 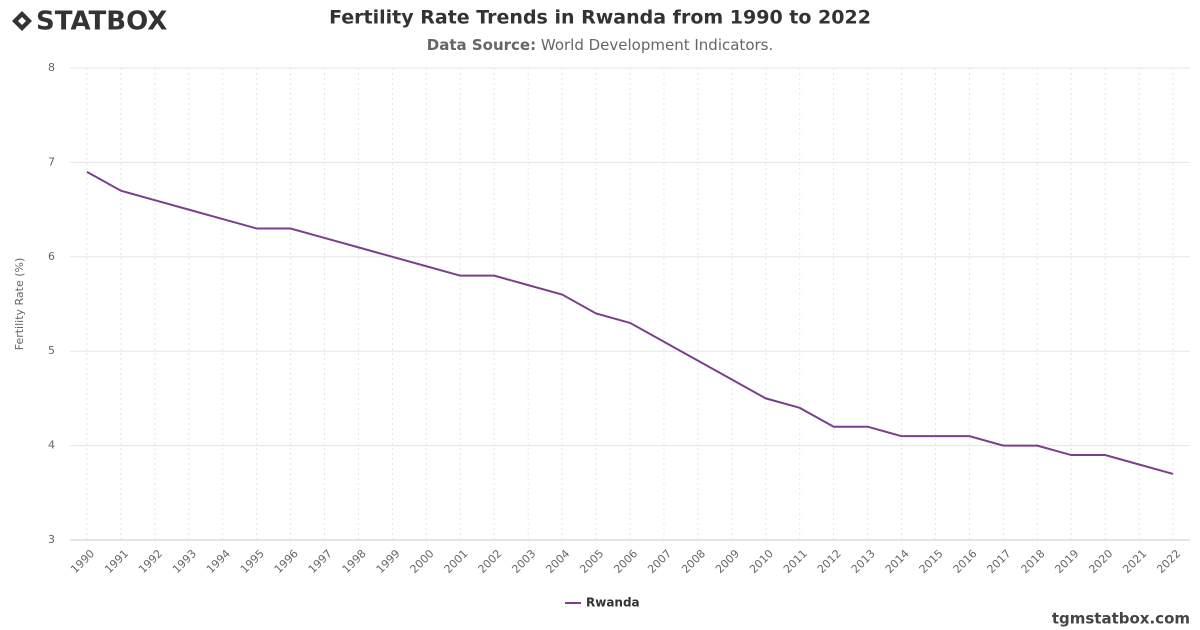 I want to click on legend-label: Rwanda, so click(x=613, y=603).